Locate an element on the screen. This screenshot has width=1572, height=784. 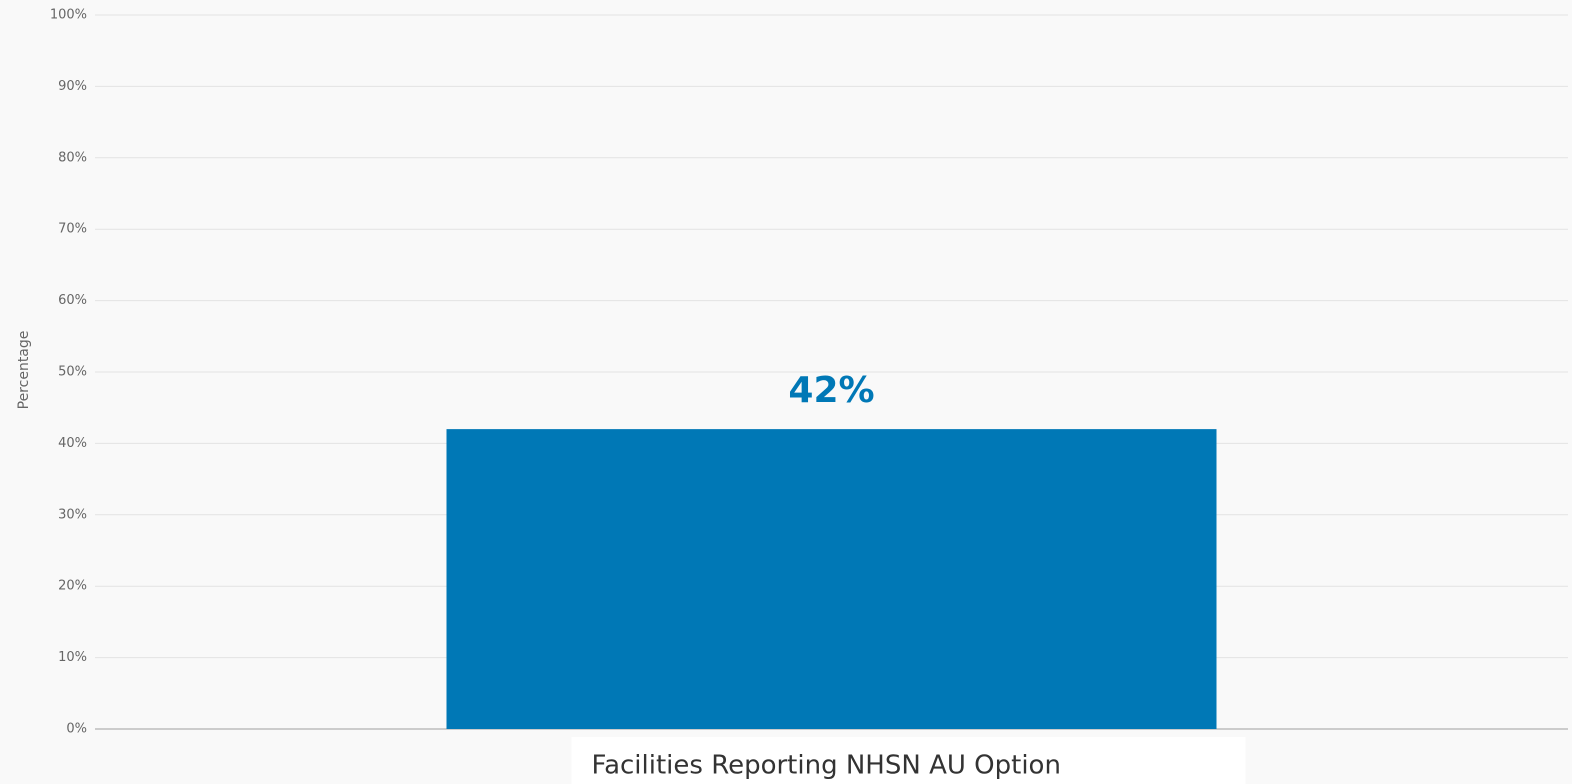
y-axis-title: Percentage is located at coordinates (24, 370).